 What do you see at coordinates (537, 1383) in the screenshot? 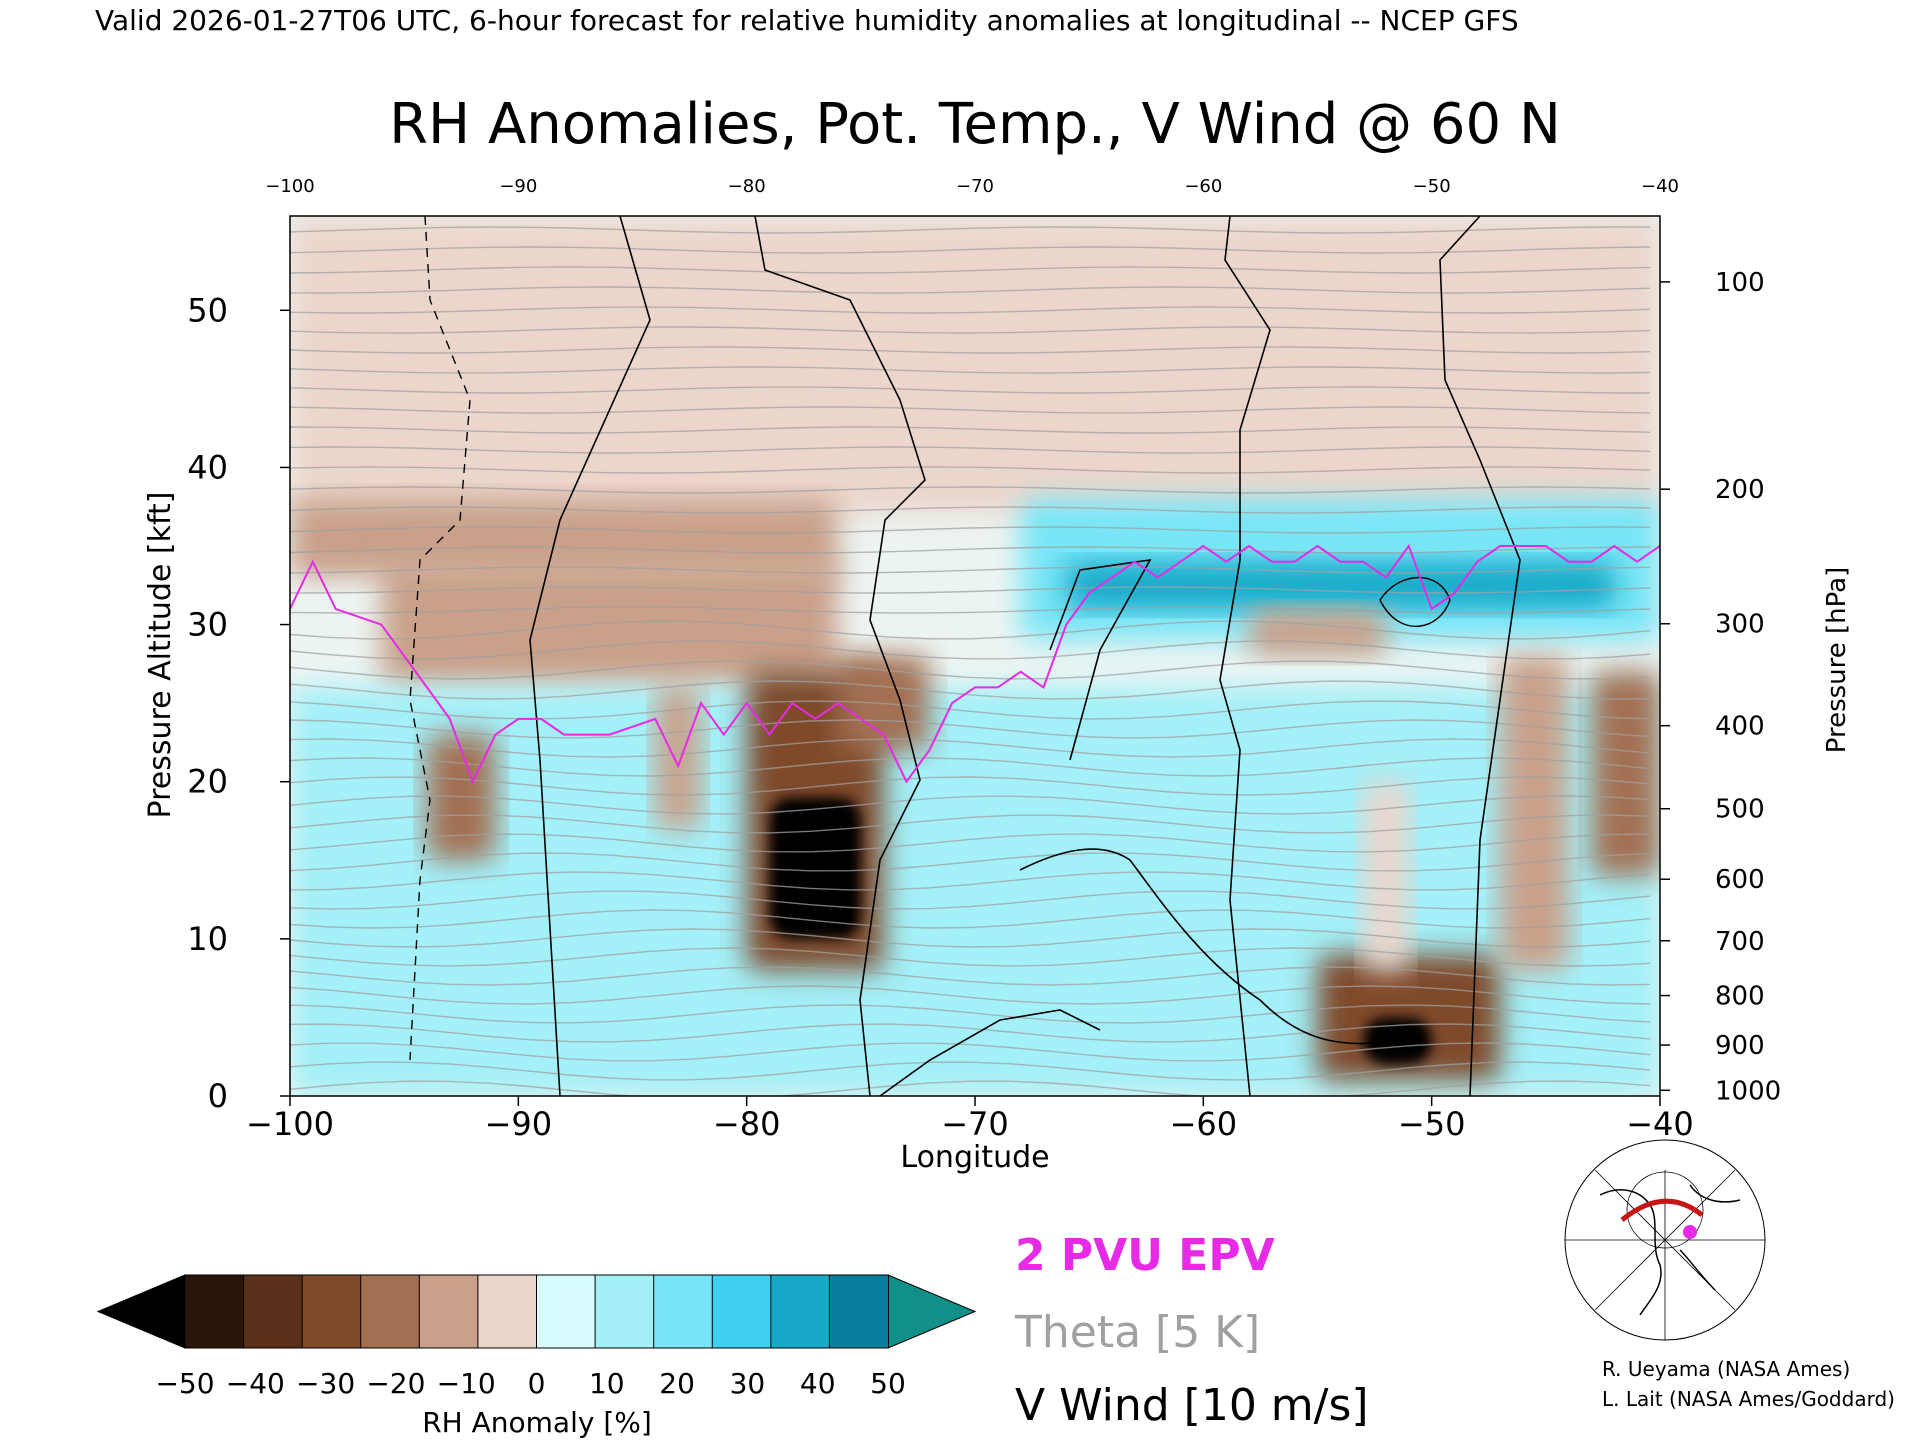
I see `colorbar-tick-label: 0` at bounding box center [537, 1383].